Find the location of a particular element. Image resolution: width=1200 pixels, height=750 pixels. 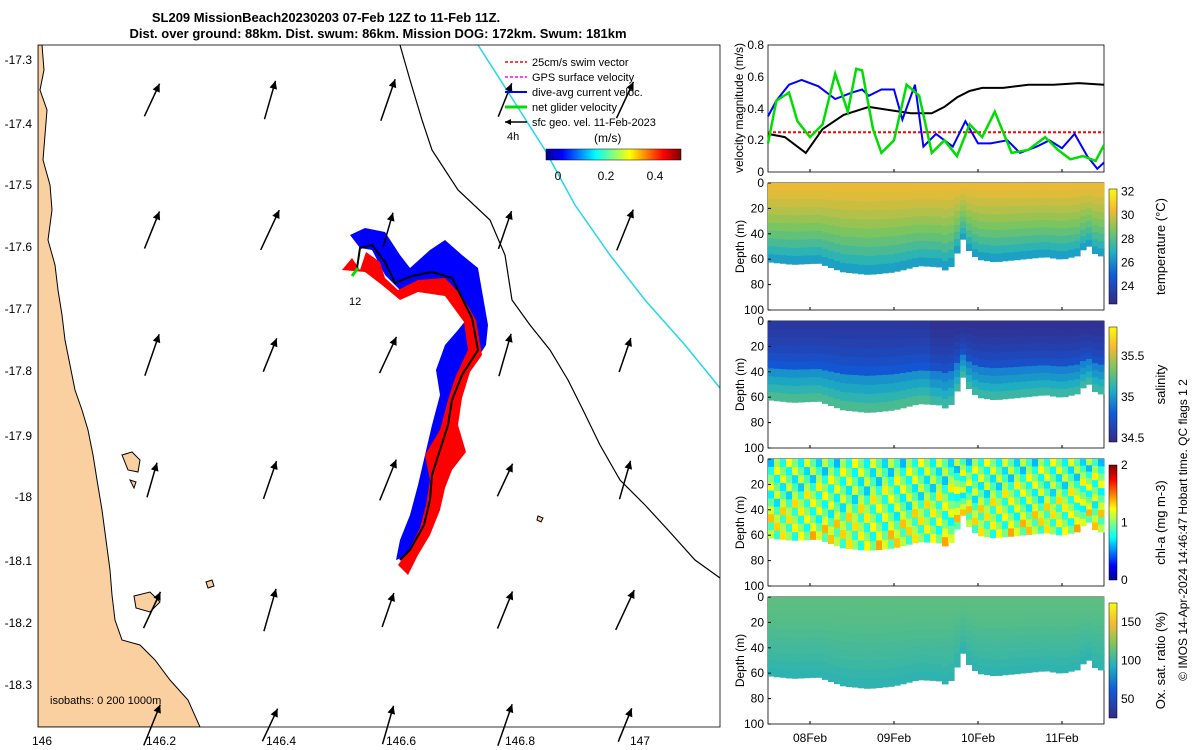

velocity-yticks: 0 0.2 0.4 0.6 0.8 is located at coordinates (755, 108).